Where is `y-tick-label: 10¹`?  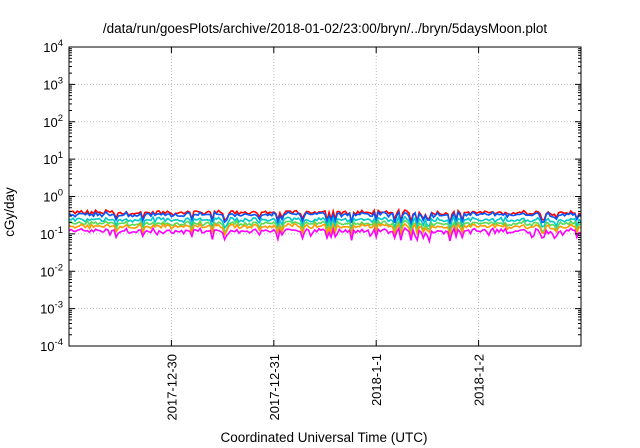
y-tick-label: 10¹ is located at coordinates (53, 158).